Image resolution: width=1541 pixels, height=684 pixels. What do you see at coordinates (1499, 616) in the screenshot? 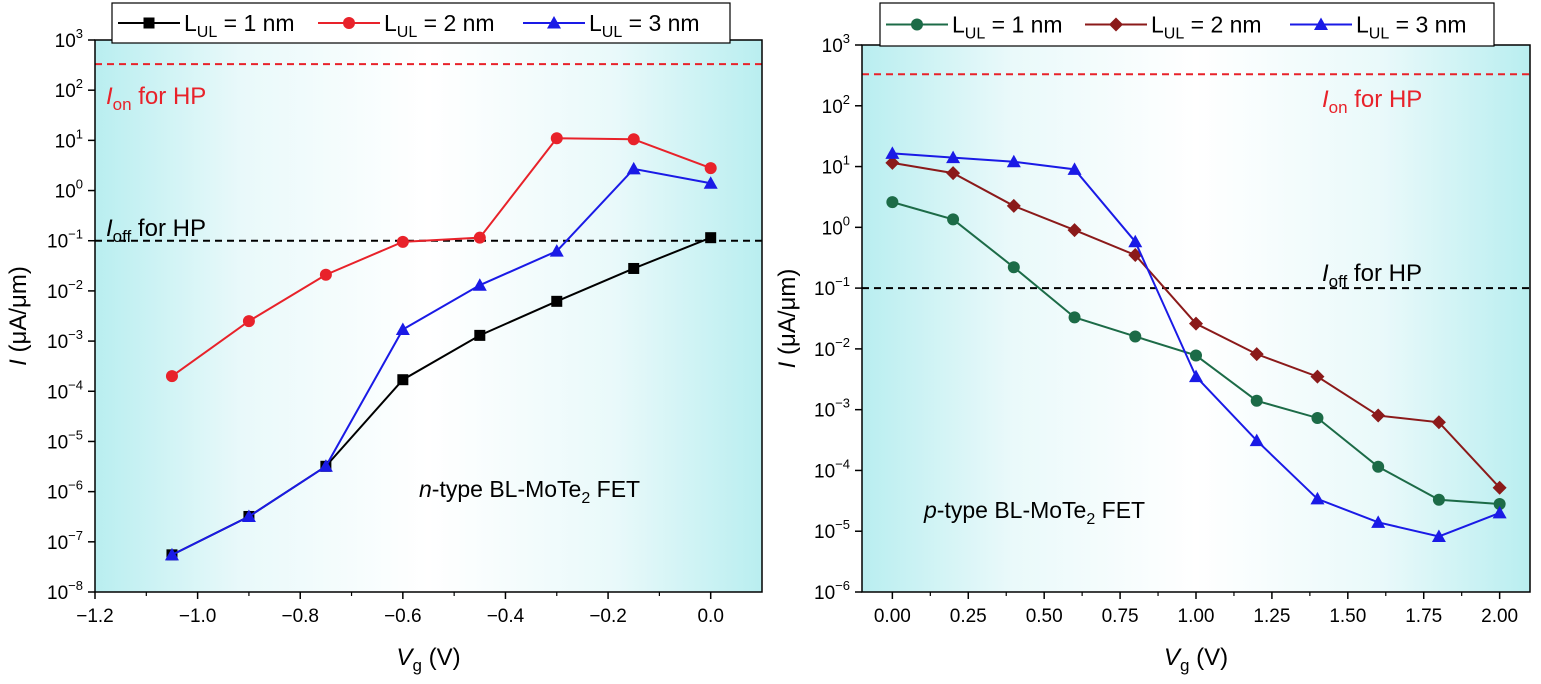
I see `x-tick-label: 2.00` at bounding box center [1499, 616].